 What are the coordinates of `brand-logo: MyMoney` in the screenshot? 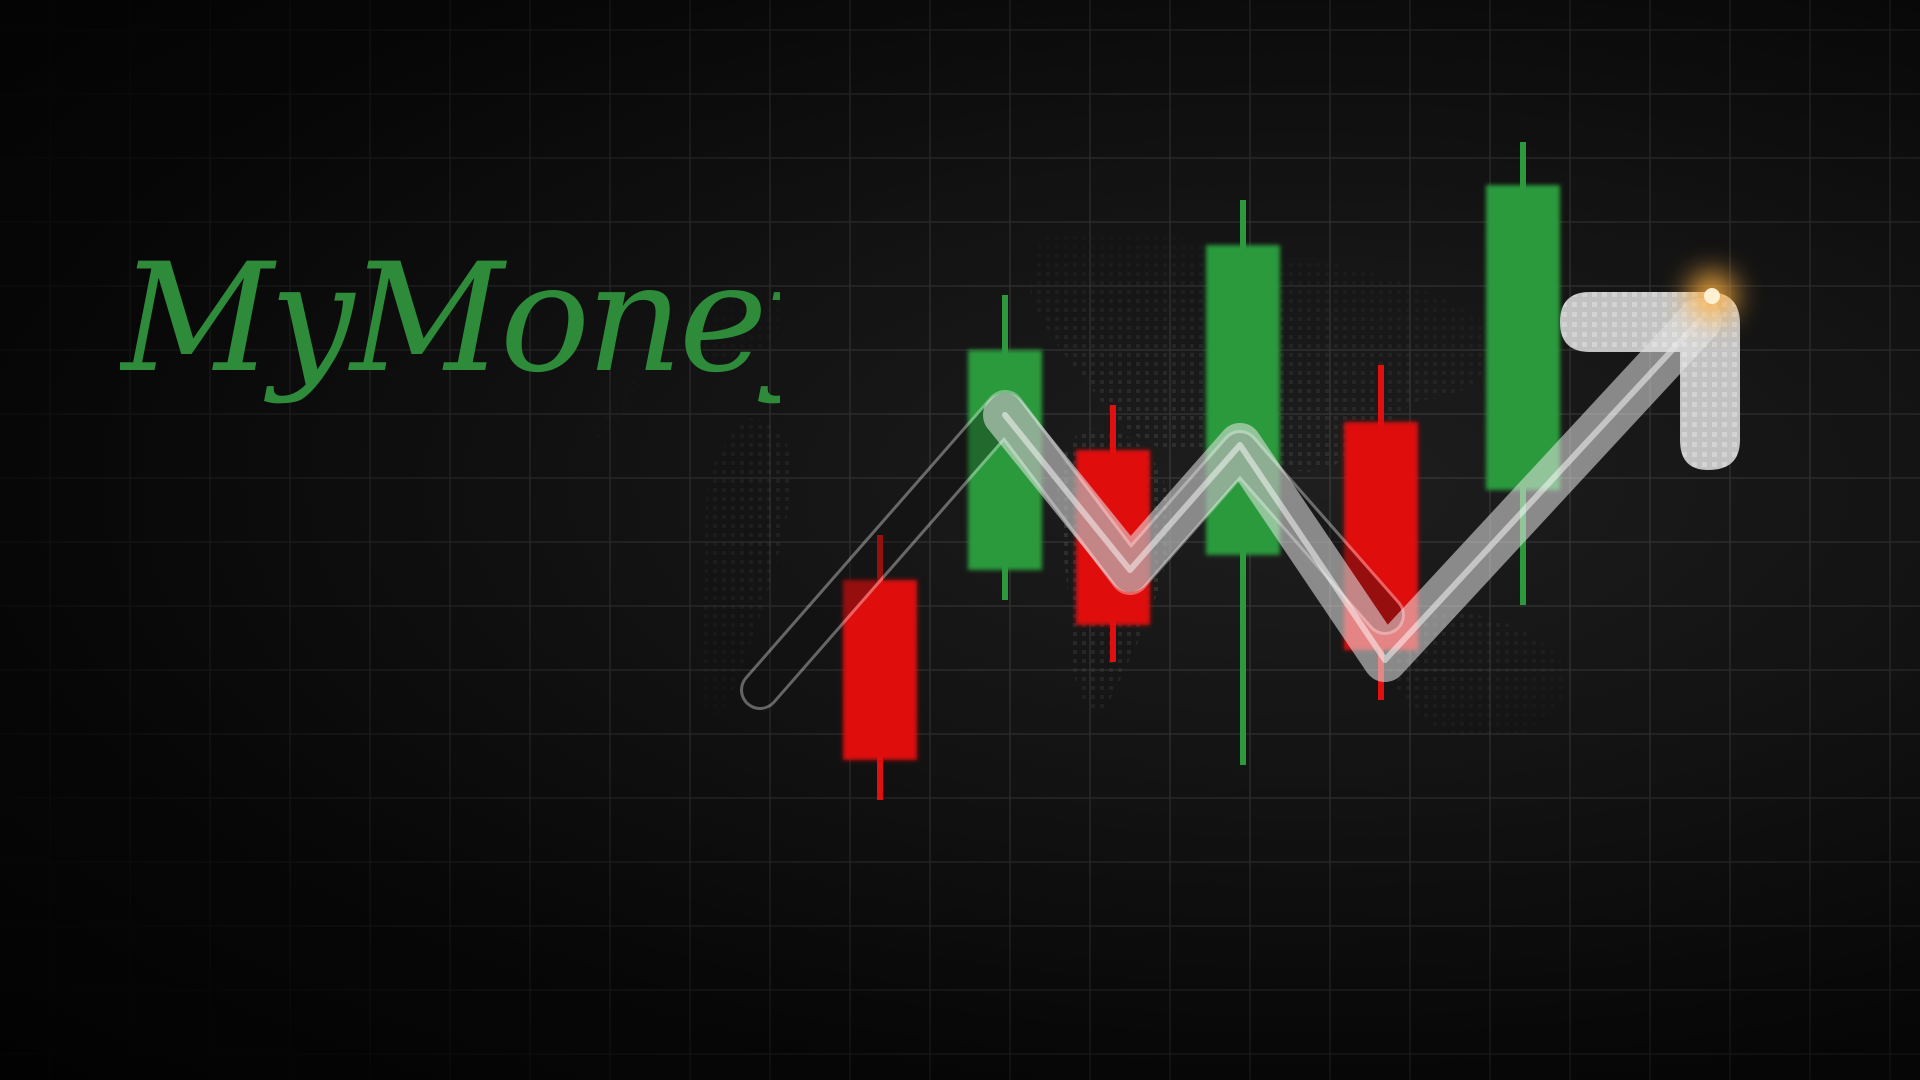 It's located at (450, 319).